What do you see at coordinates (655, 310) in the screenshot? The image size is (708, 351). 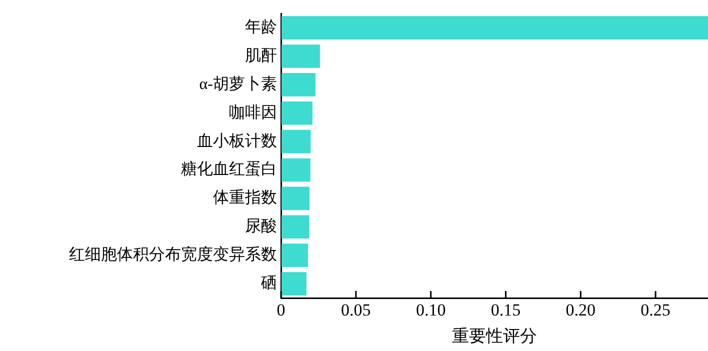 I see `x-tick-label: 0.25` at bounding box center [655, 310].